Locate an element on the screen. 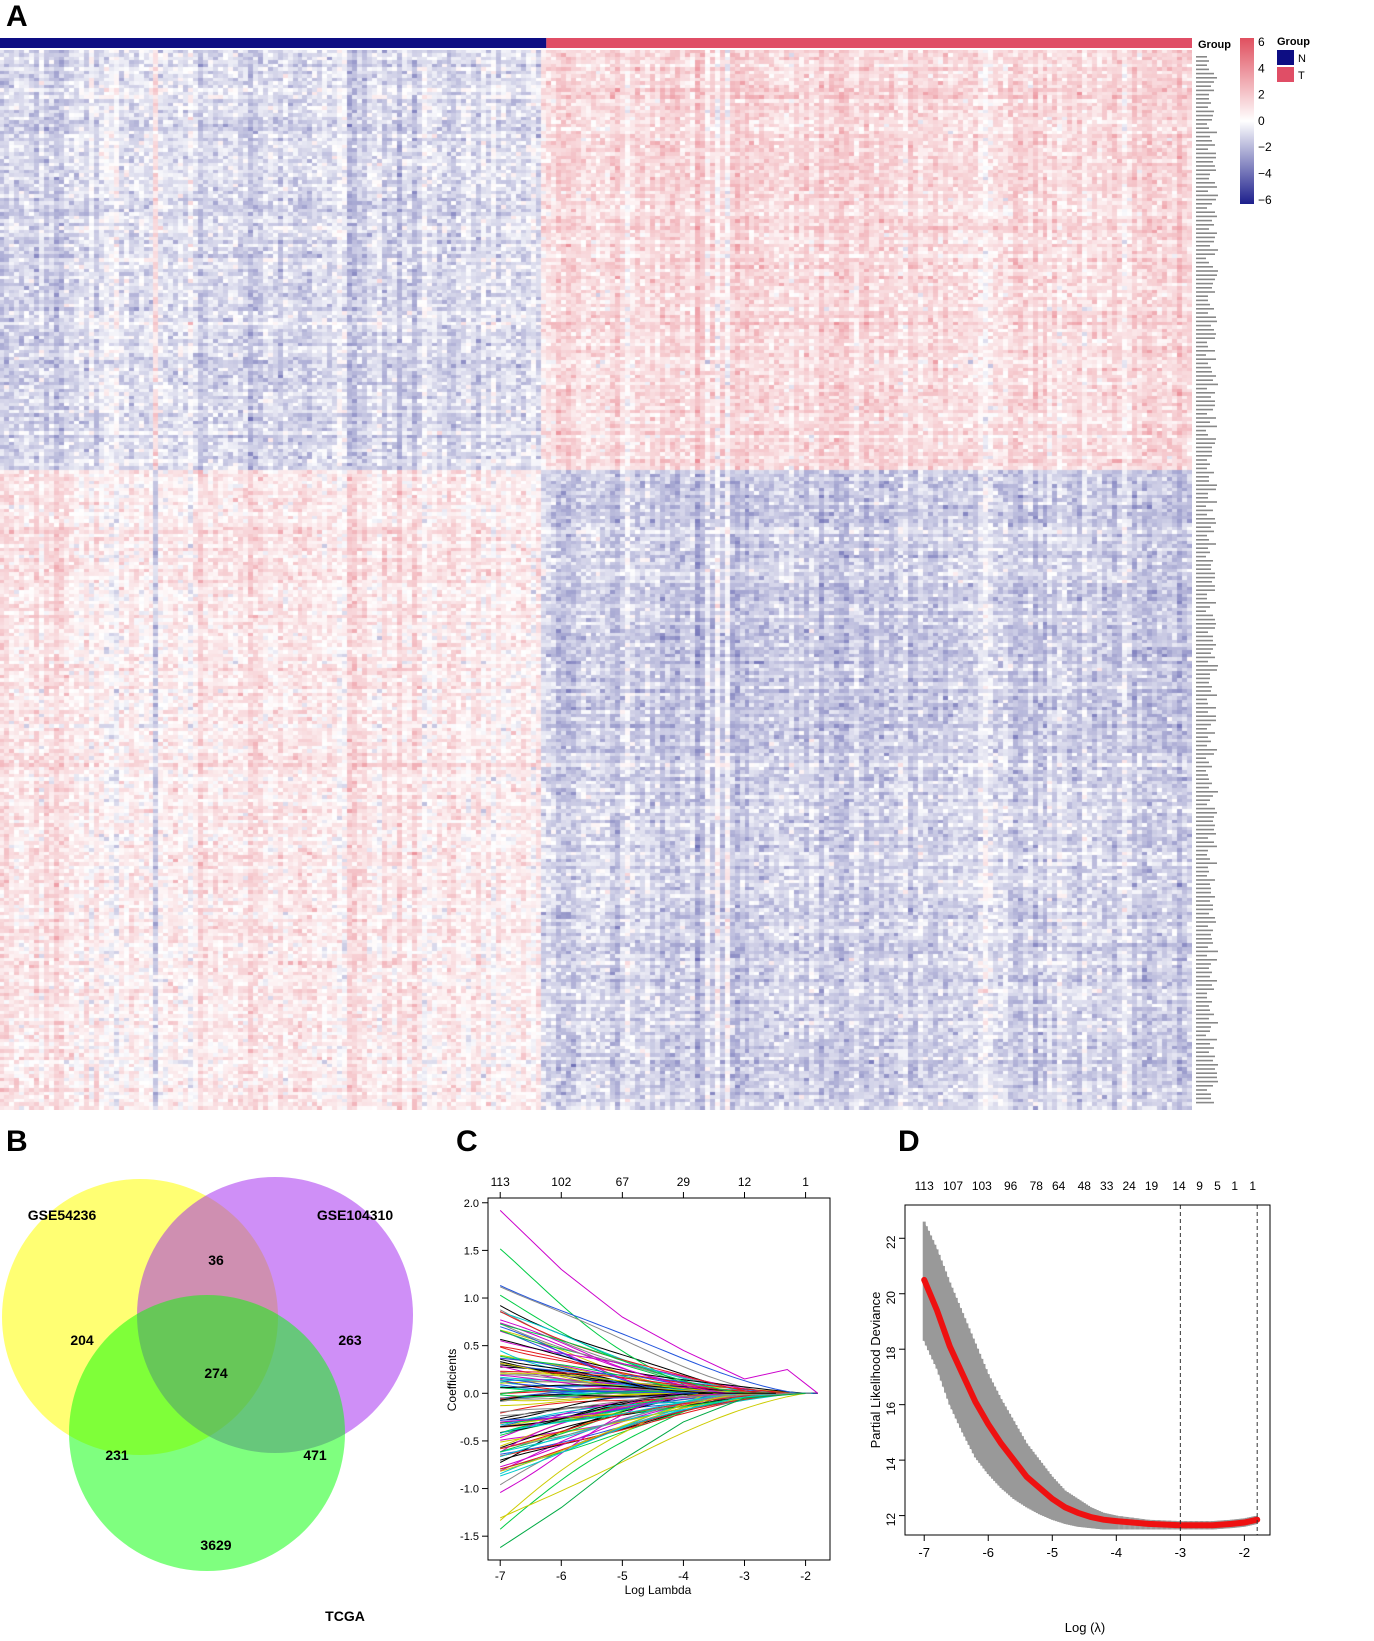  group-bar-t is located at coordinates (869, 43).